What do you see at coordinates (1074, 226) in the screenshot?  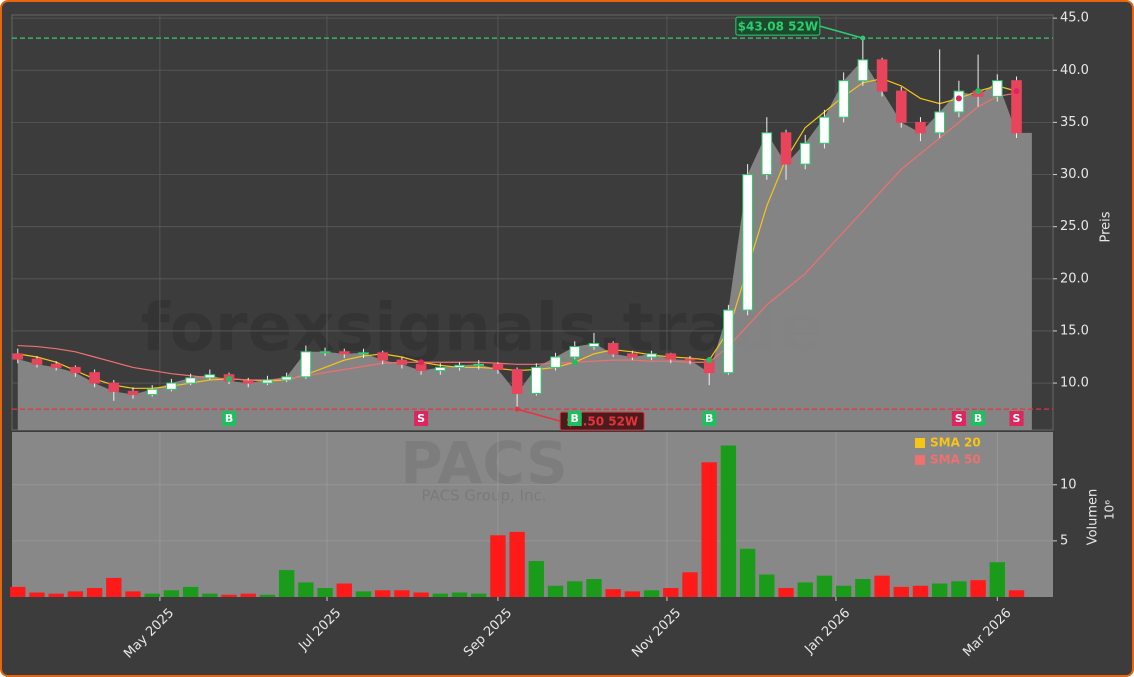 I see `y-tick-label: 25.0` at bounding box center [1074, 226].